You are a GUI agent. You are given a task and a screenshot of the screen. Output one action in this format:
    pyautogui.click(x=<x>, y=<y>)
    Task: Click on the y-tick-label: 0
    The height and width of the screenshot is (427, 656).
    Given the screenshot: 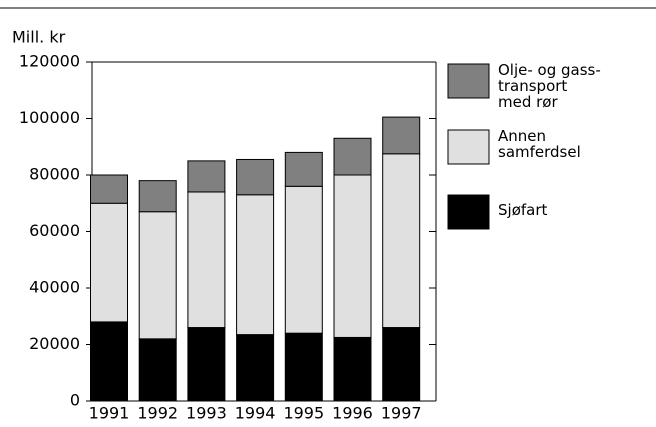 What is the action you would take?
    pyautogui.click(x=75, y=400)
    